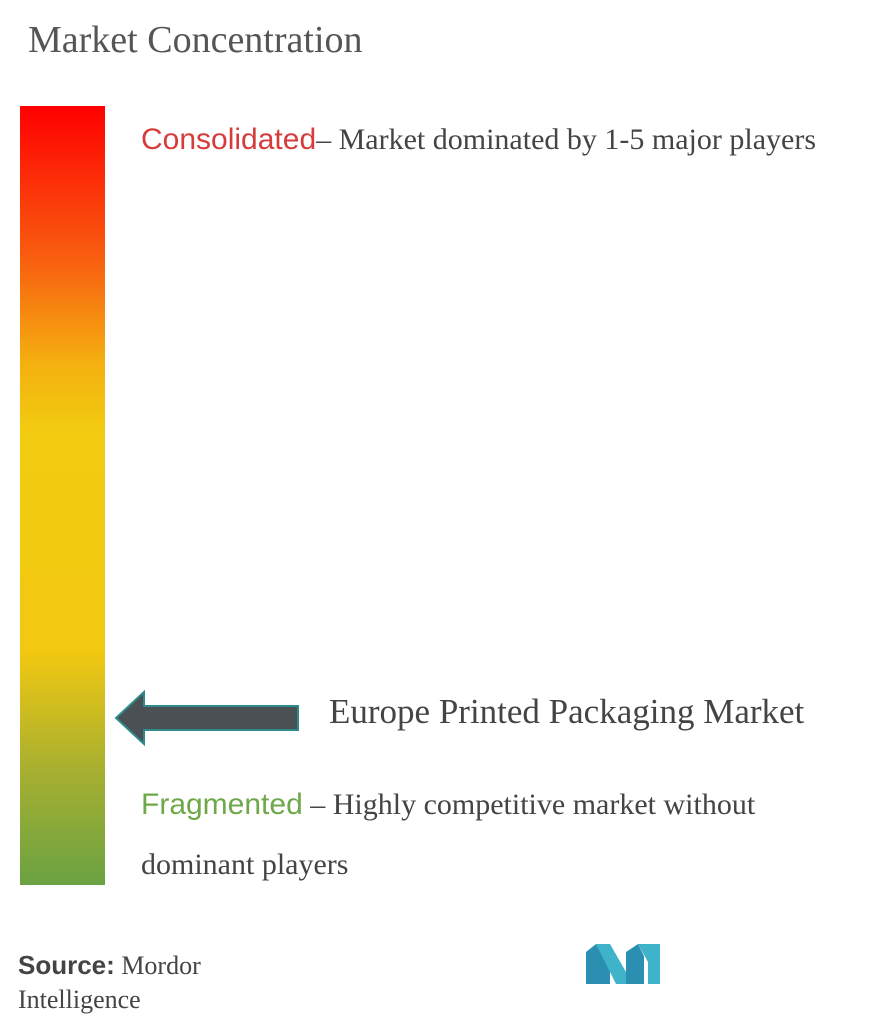  I want to click on fragmented-keyword: Fragmented, so click(222, 804).